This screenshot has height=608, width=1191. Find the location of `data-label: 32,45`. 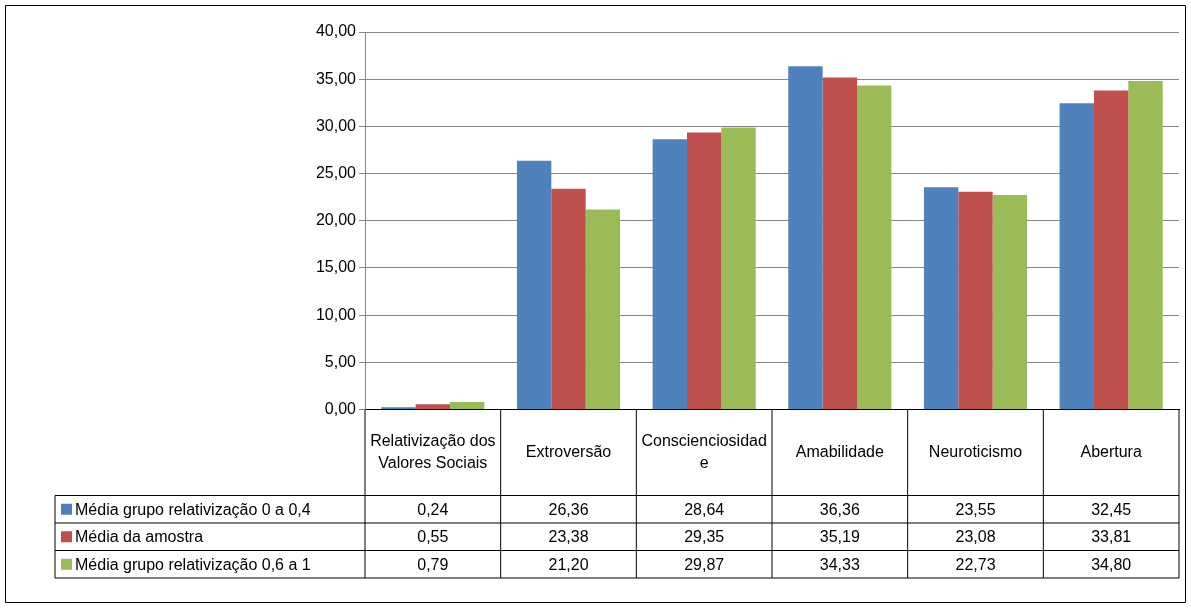

data-label: 32,45 is located at coordinates (1111, 509).